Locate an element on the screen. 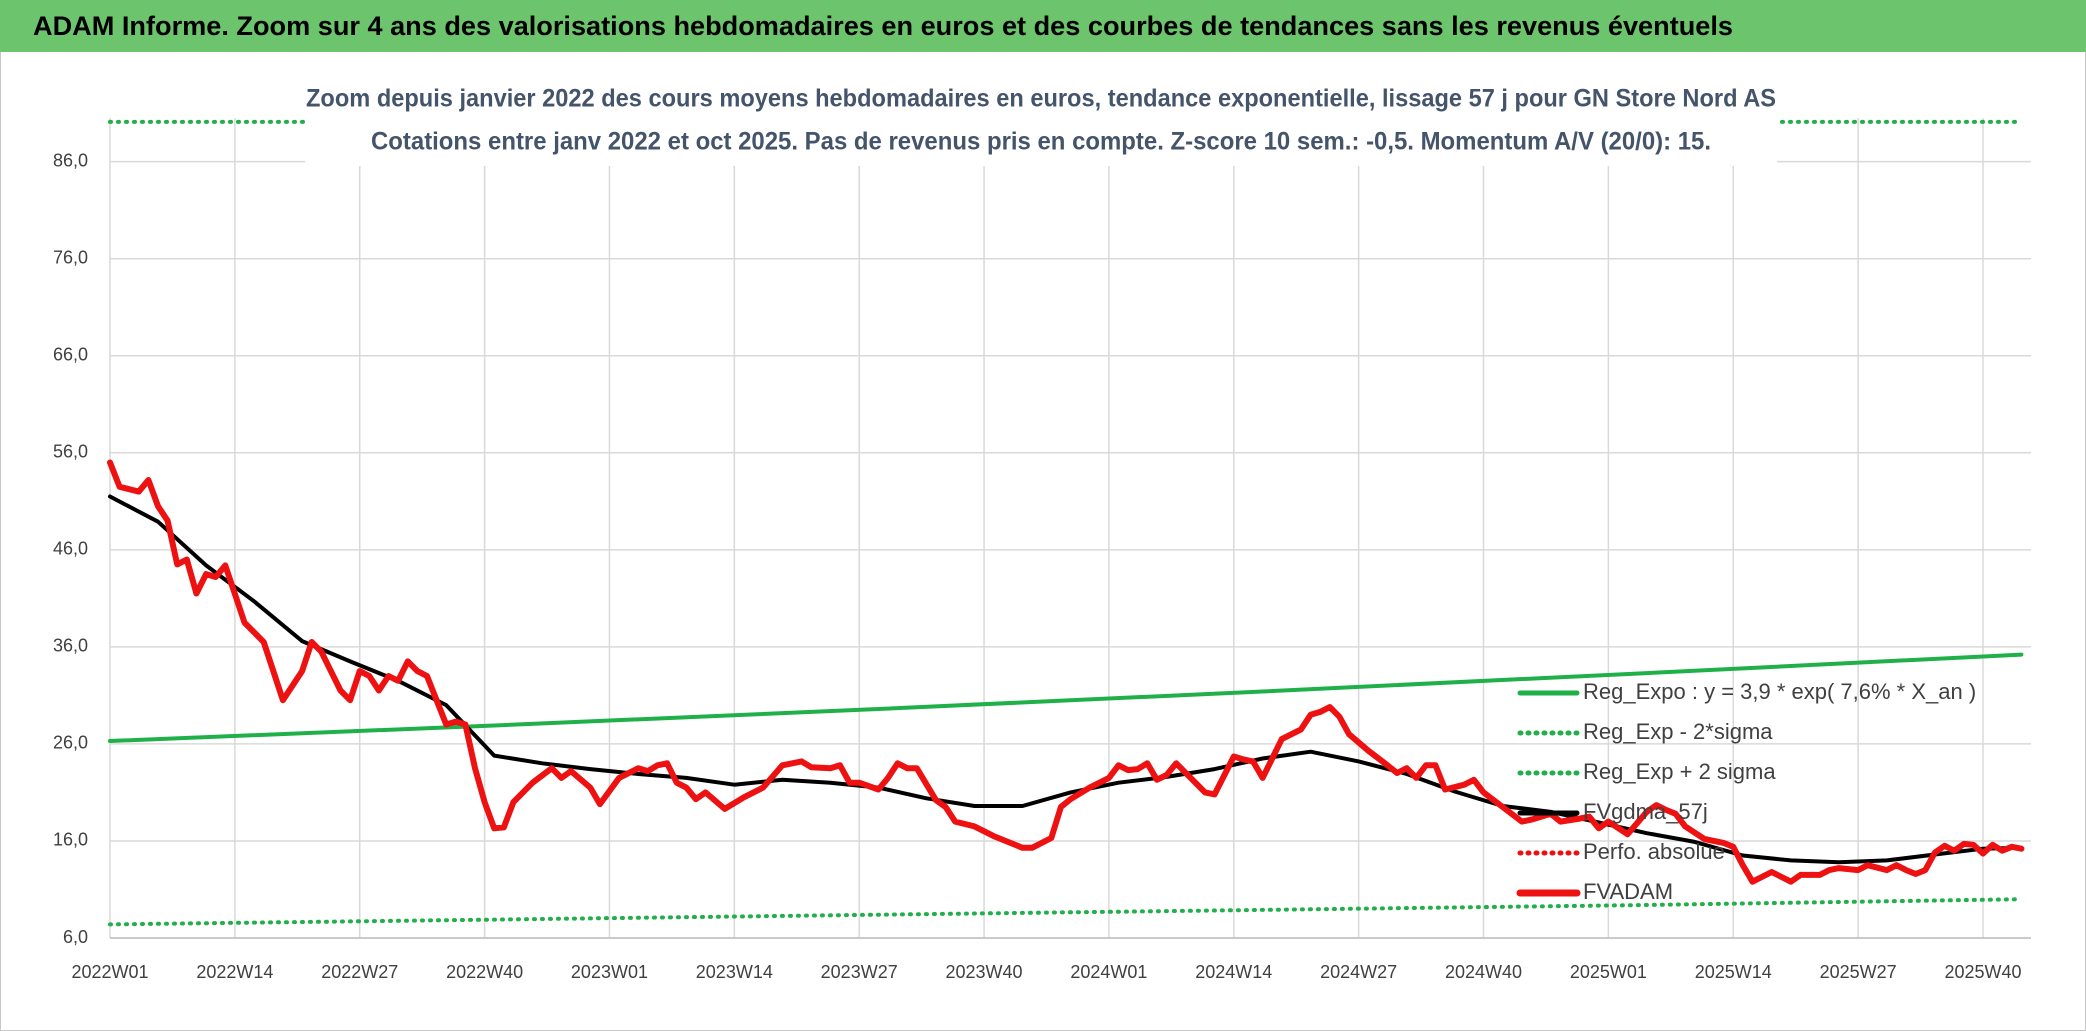 The height and width of the screenshot is (1031, 2086). legend-label: FVADAM is located at coordinates (1628, 891).